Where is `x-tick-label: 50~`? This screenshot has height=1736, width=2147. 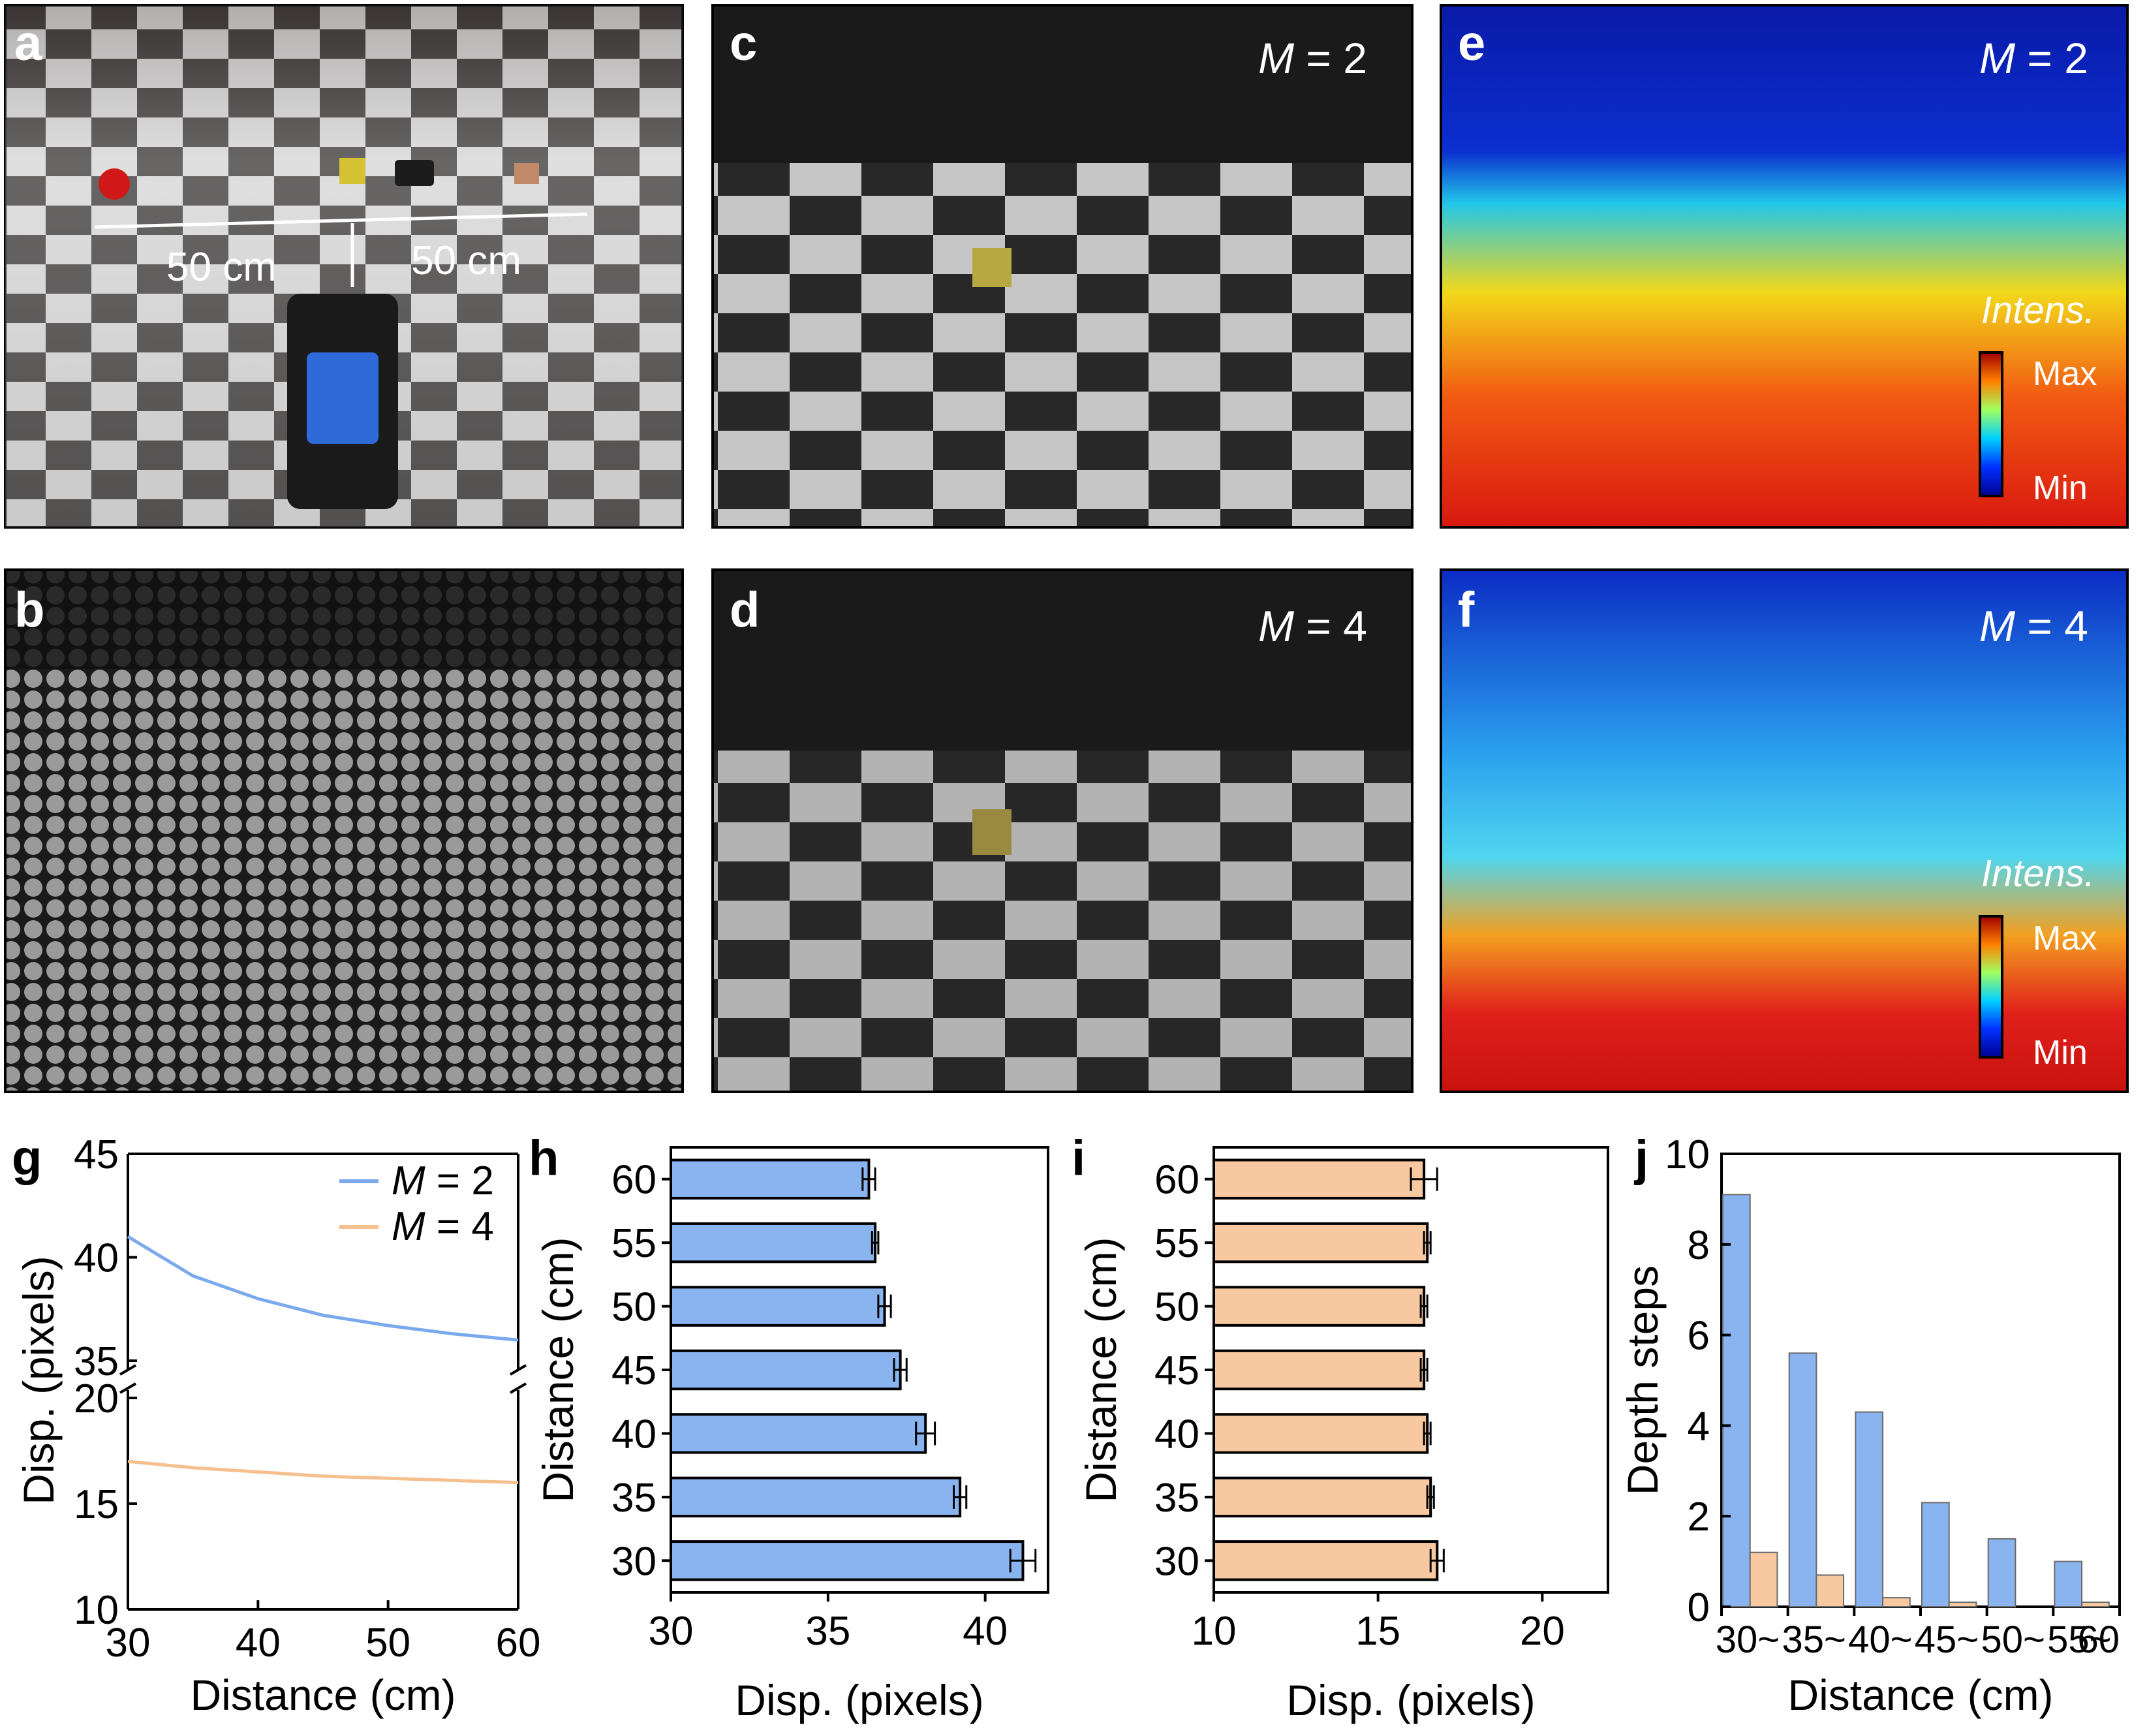
x-tick-label: 50~ is located at coordinates (2013, 1640).